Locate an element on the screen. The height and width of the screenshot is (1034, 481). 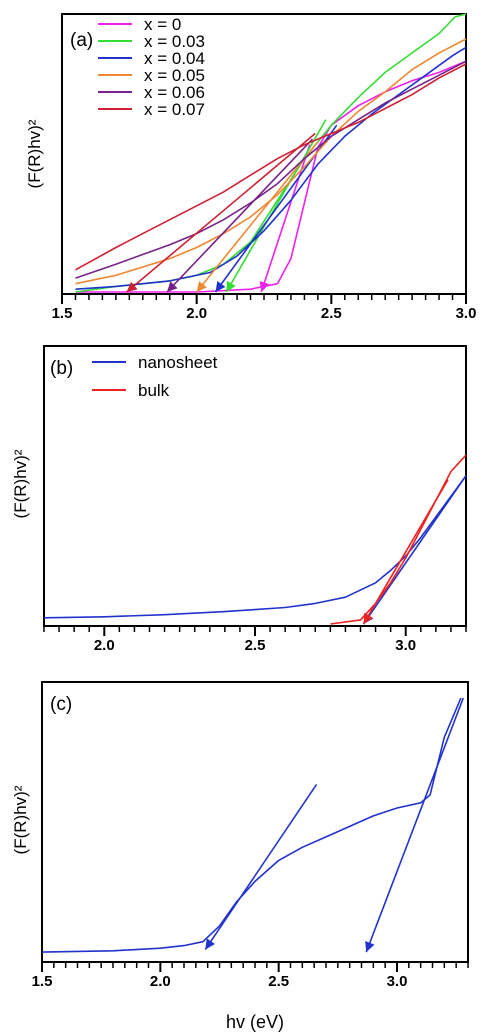
panel-a-legend-label-1: x = 0.03 is located at coordinates (174, 41).